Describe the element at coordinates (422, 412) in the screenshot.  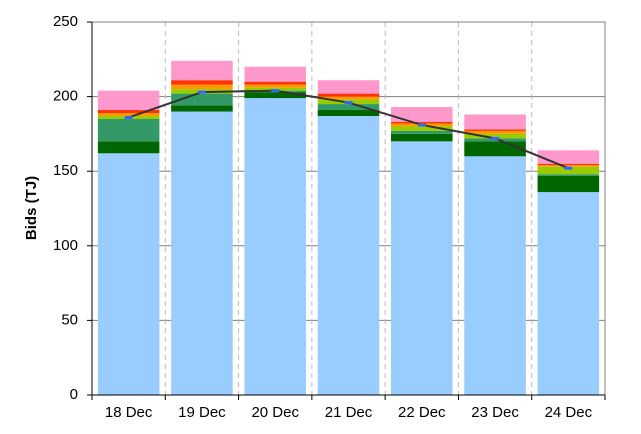
I see `x-tick-label: 22 Dec` at that location.